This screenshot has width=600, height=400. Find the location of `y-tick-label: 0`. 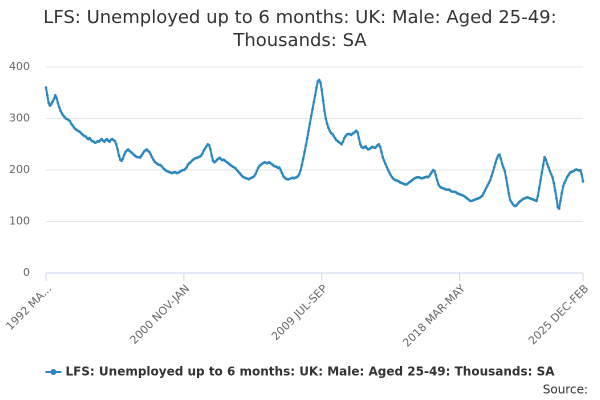

y-tick-label: 0 is located at coordinates (26, 272).